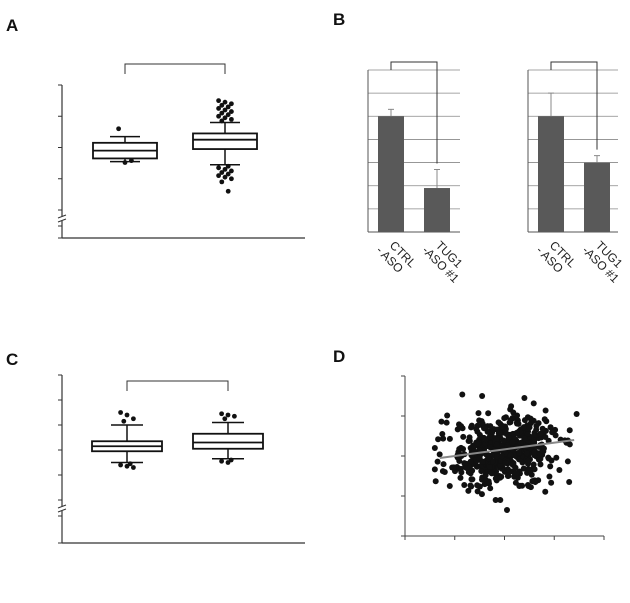 This screenshot has width=630, height=603. Describe the element at coordinates (228, 441) in the screenshot. I see `box-iqr` at that location.